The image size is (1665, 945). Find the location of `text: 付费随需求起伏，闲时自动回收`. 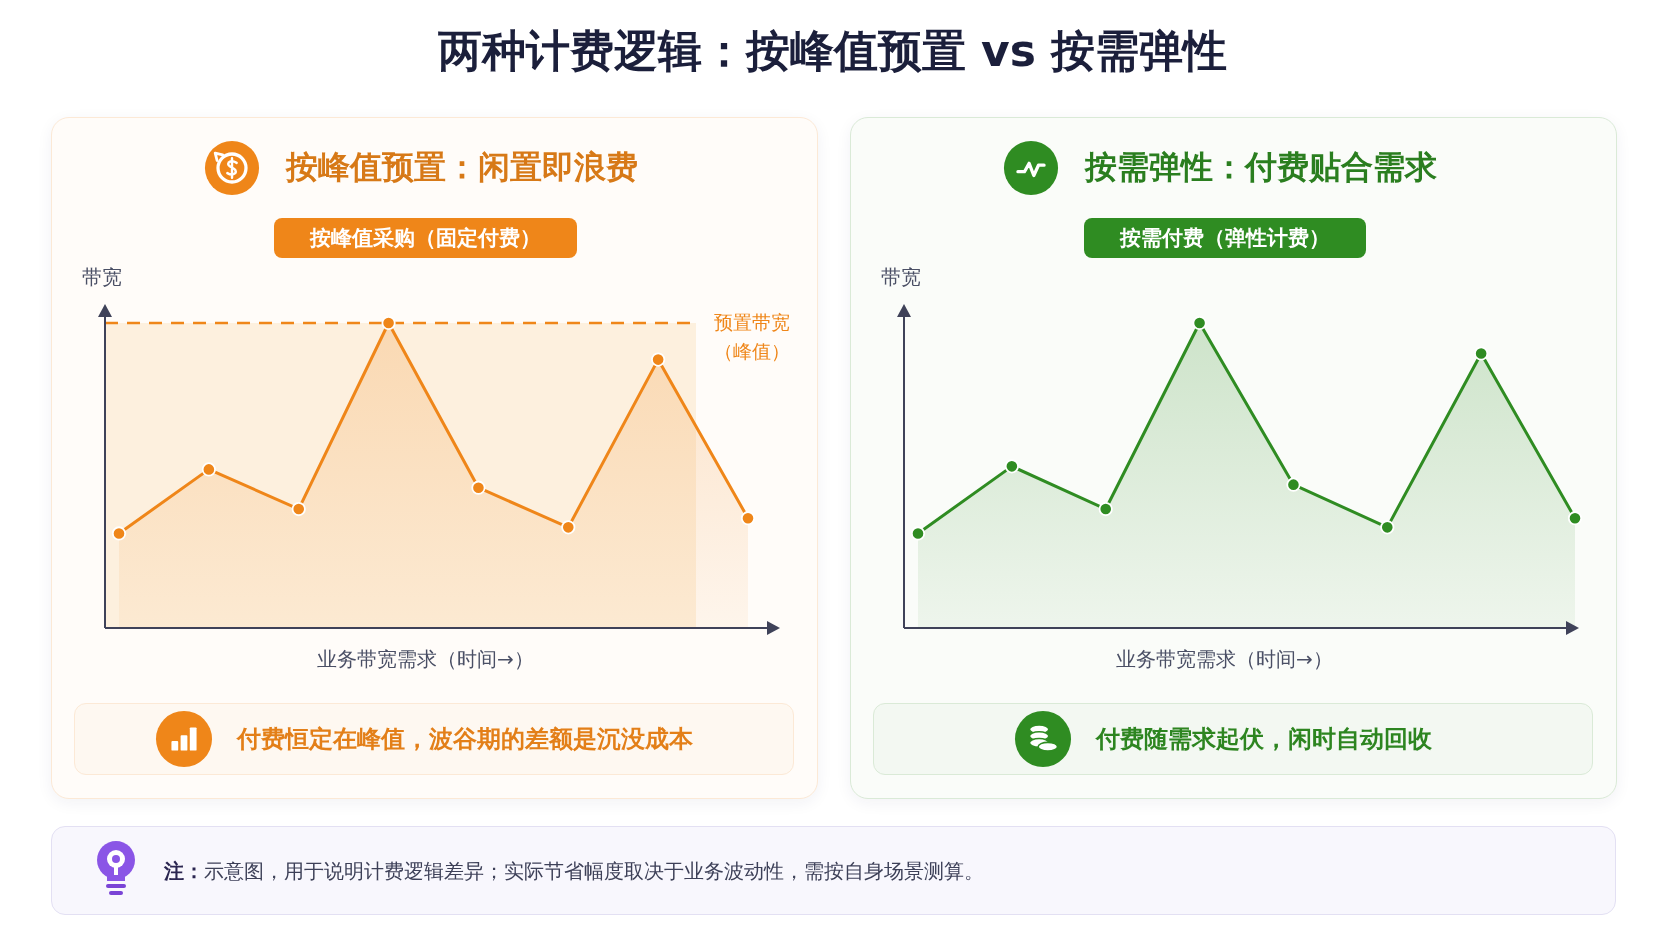

text: 付费随需求起伏，闲时自动回收 is located at coordinates (1264, 739).